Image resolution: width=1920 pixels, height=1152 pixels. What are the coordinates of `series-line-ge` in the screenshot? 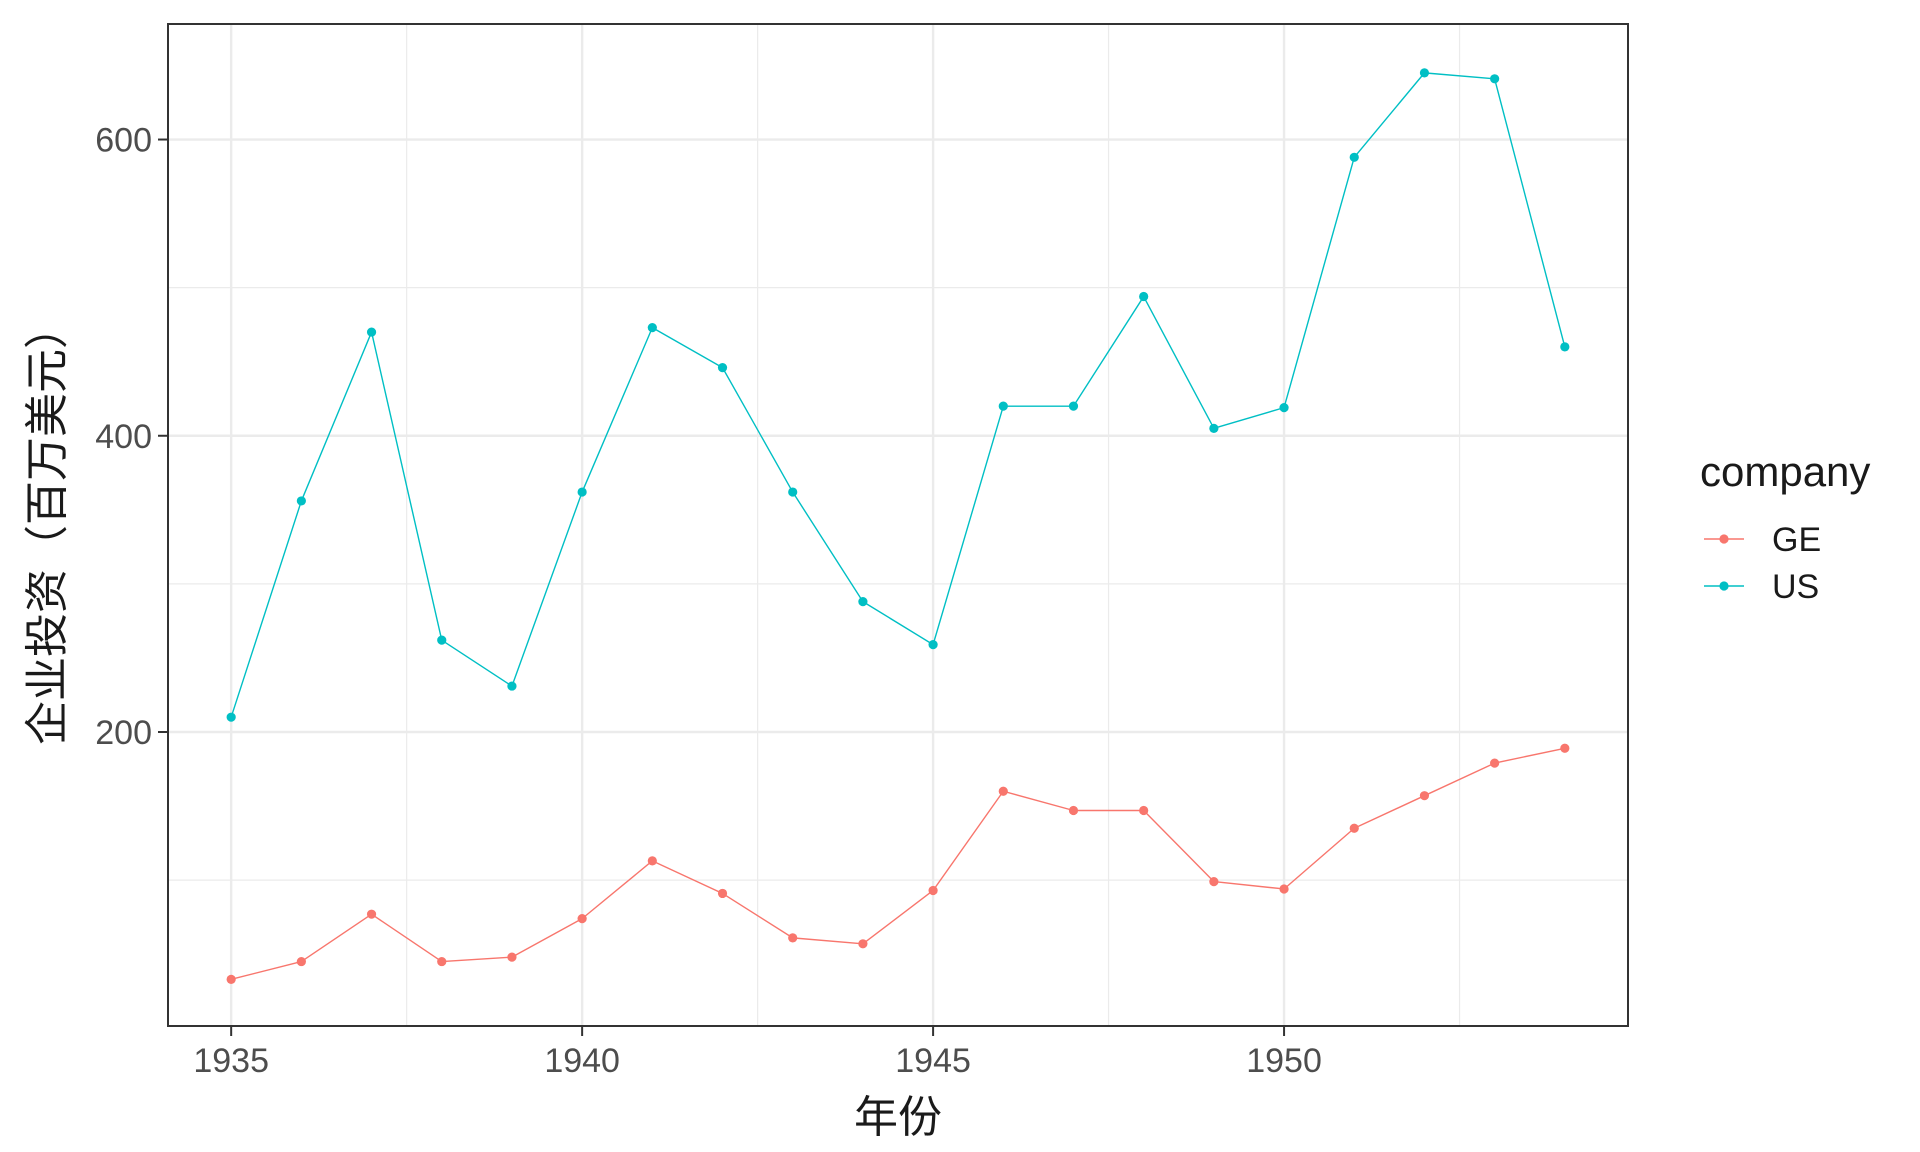 It's located at (897, 864).